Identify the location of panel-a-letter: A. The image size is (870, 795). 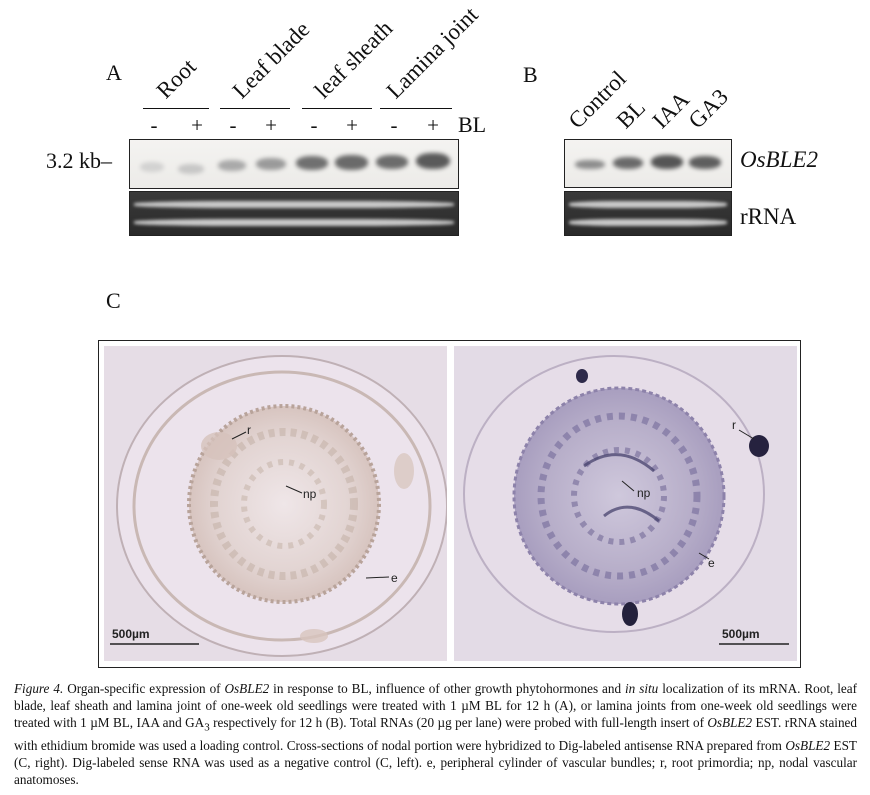
(114, 72).